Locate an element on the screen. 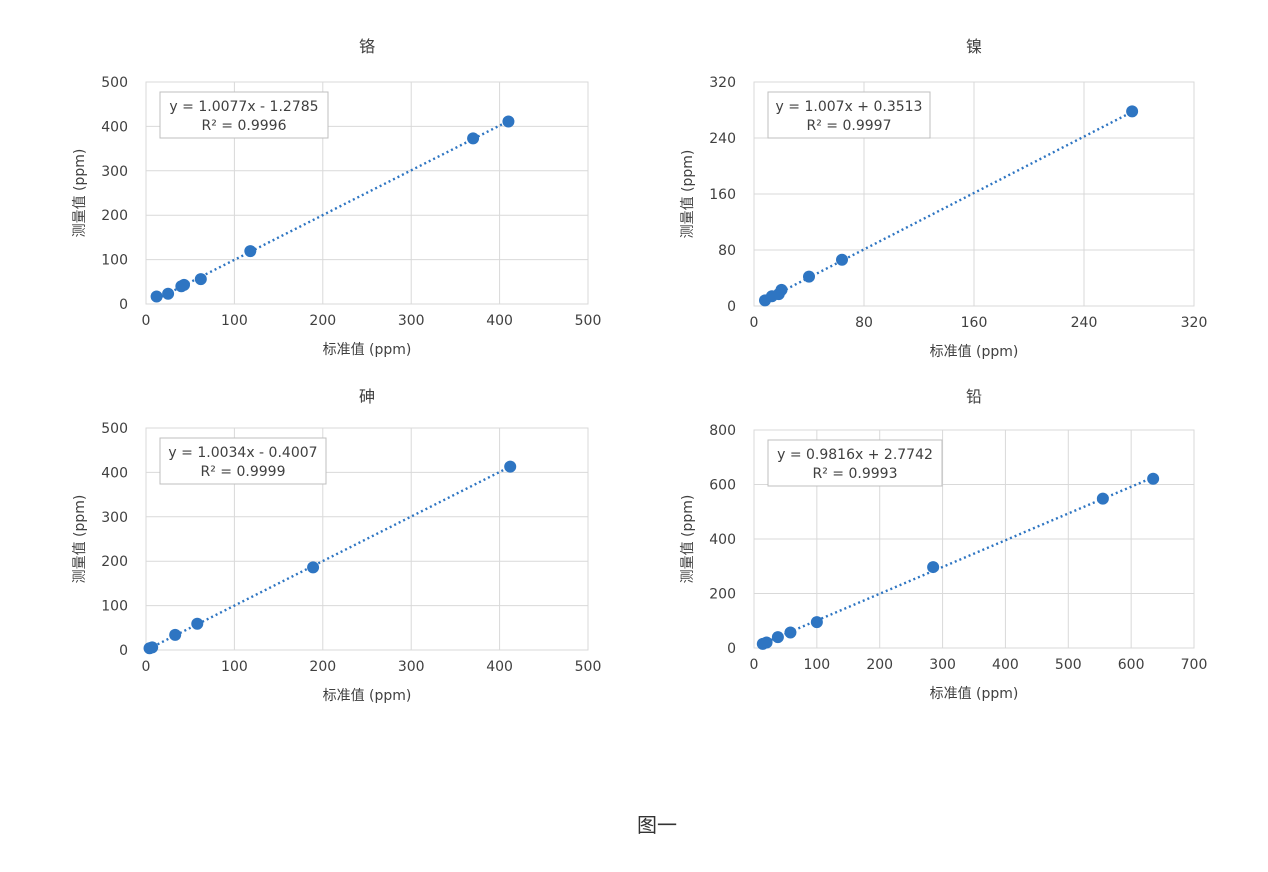 This screenshot has width=1268, height=872. chart-title: 铅 is located at coordinates (974, 396).